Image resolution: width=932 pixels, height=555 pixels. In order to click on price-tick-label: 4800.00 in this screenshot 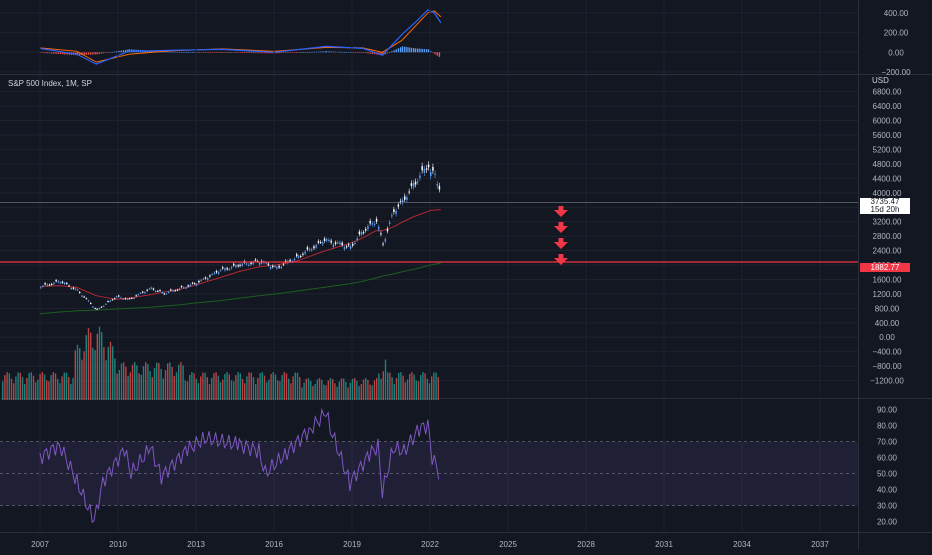, I will do `click(887, 164)`.